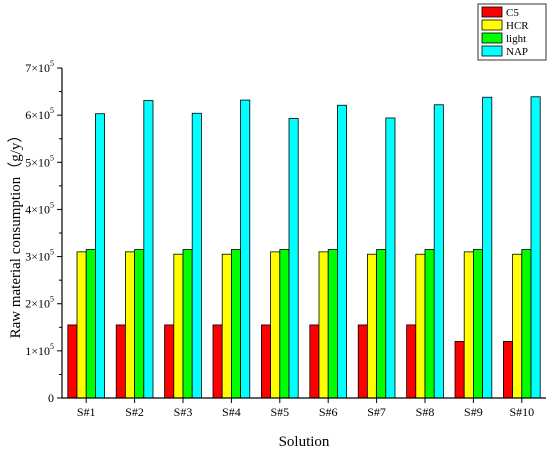 The width and height of the screenshot is (550, 454). What do you see at coordinates (517, 52) in the screenshot?
I see `legend-label-nap: NAP` at bounding box center [517, 52].